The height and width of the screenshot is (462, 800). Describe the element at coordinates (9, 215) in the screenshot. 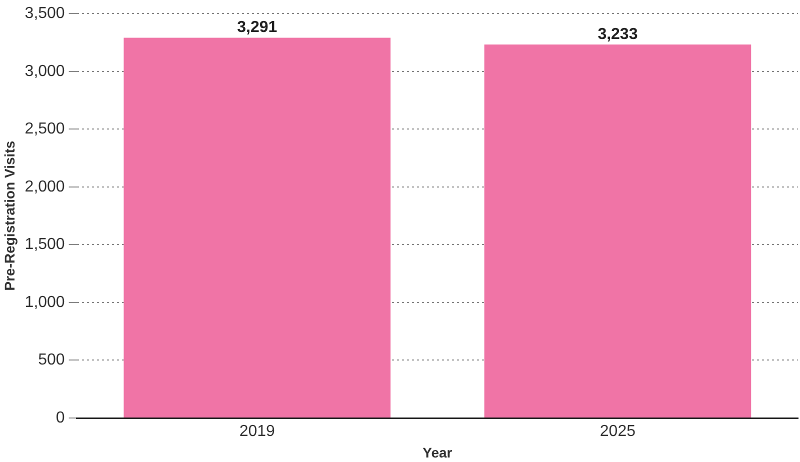

I see `y-axis-title: Pre-Registration Visits` at that location.